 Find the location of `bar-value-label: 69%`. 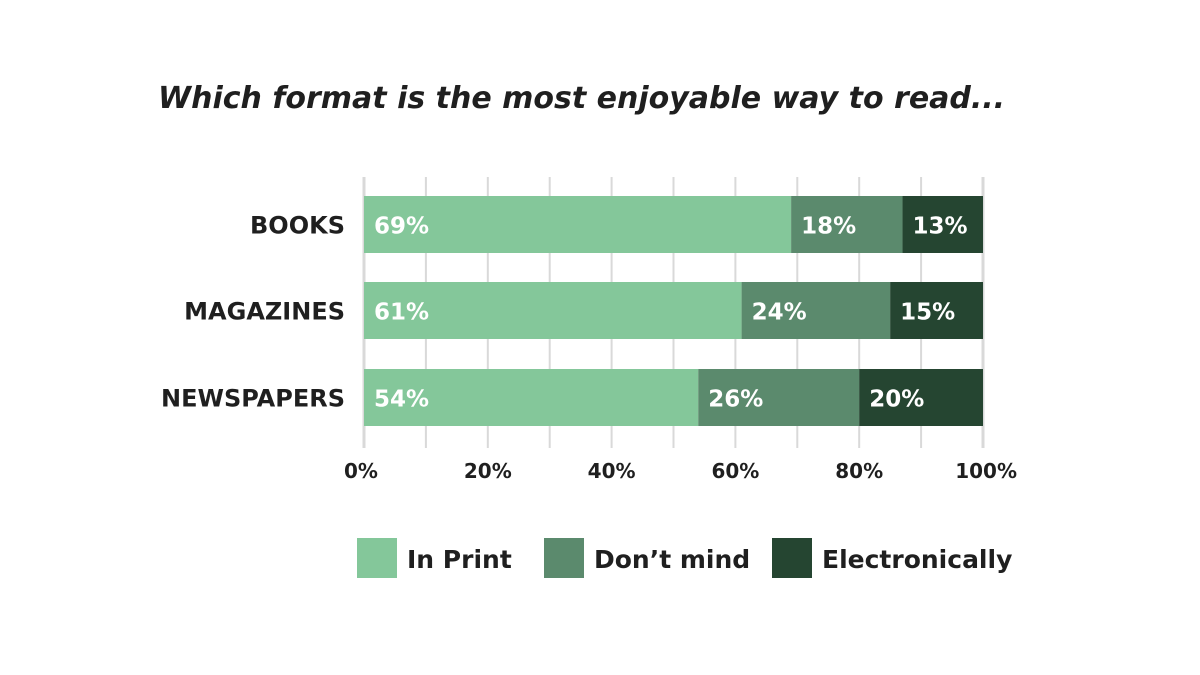

bar-value-label: 69% is located at coordinates (401, 227).